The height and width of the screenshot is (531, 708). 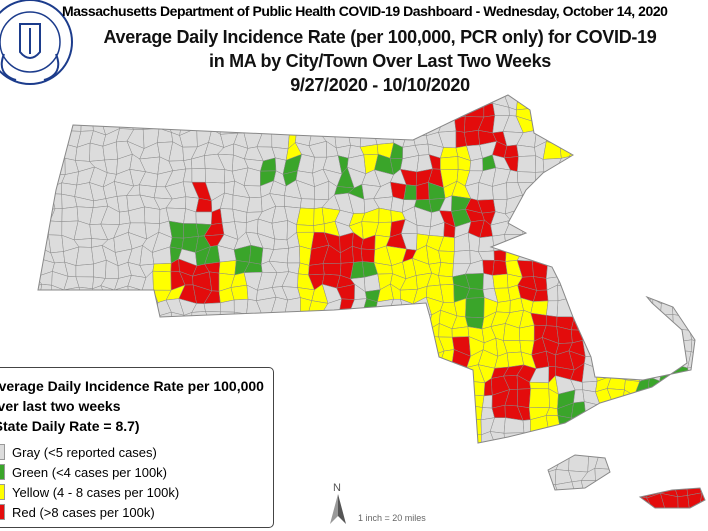 What do you see at coordinates (2, 512) in the screenshot?
I see `red-swatch` at bounding box center [2, 512].